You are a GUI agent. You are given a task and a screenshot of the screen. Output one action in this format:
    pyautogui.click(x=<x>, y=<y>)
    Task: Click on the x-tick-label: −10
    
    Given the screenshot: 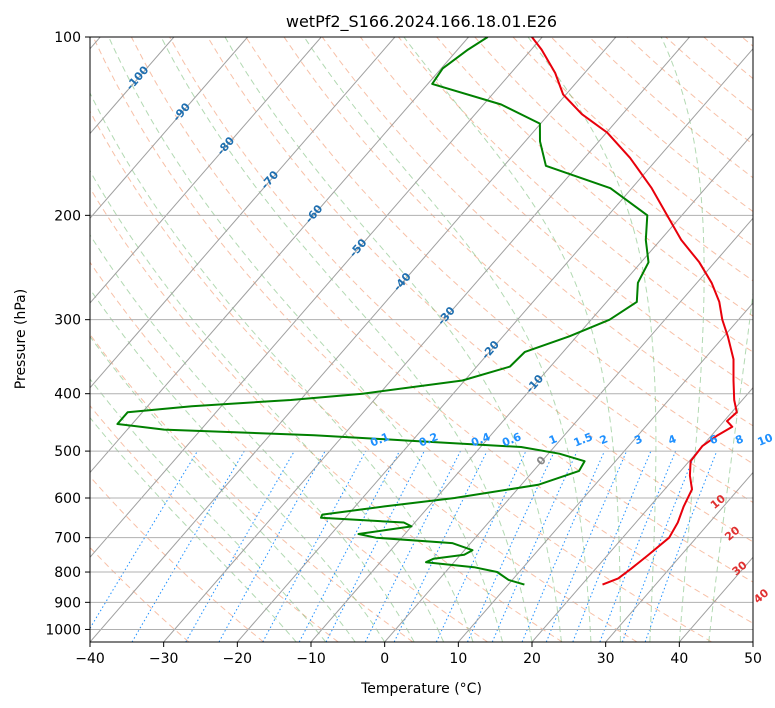 What is the action you would take?
    pyautogui.click(x=311, y=659)
    